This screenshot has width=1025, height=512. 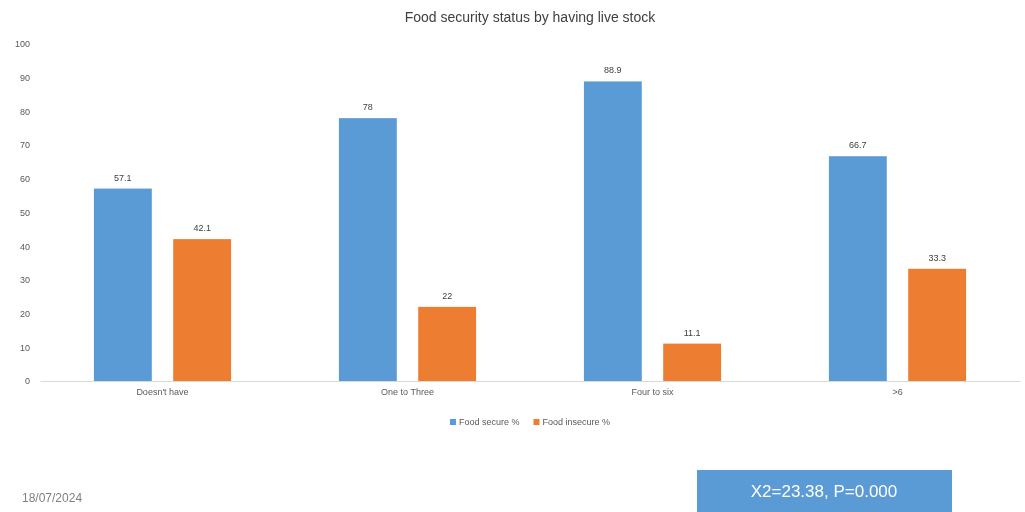 What do you see at coordinates (447, 295) in the screenshot?
I see `data-label: 22` at bounding box center [447, 295].